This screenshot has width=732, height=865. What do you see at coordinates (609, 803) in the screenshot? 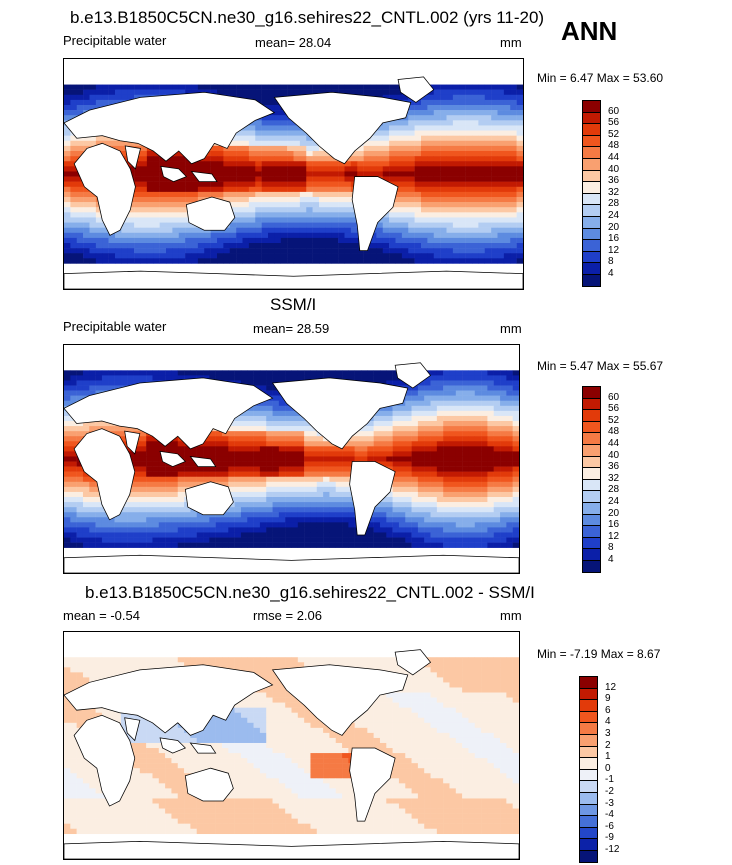
I see `colorbar-label: -3` at bounding box center [609, 803].